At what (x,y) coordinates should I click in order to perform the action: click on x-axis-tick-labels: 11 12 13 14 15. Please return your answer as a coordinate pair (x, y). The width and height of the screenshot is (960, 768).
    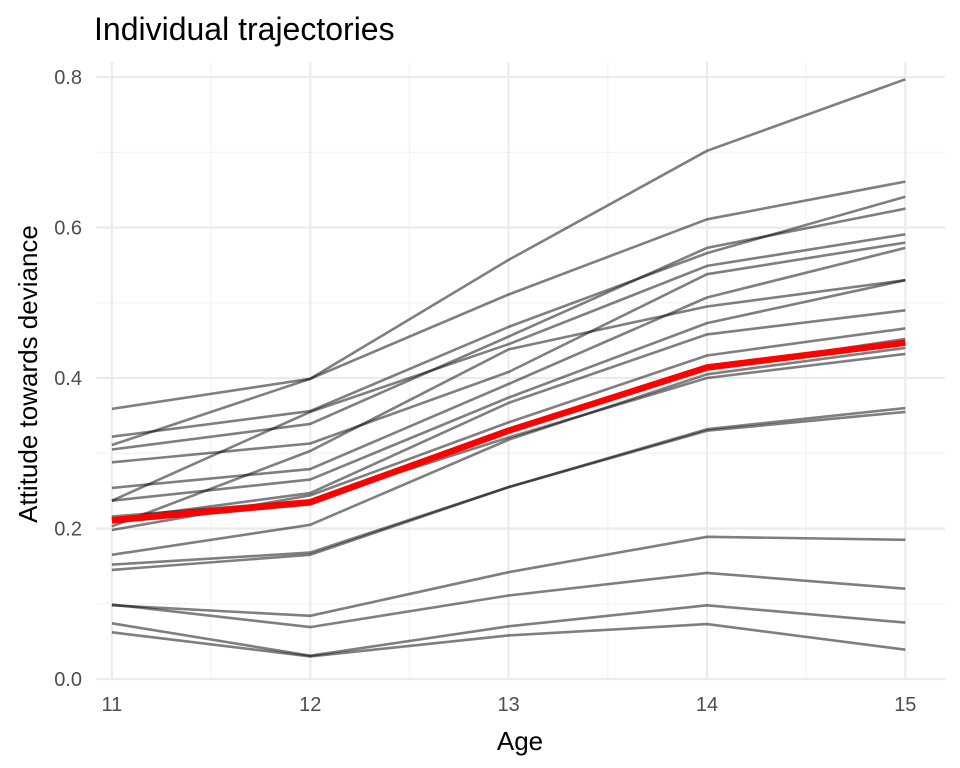
    Looking at the image, I should click on (508, 705).